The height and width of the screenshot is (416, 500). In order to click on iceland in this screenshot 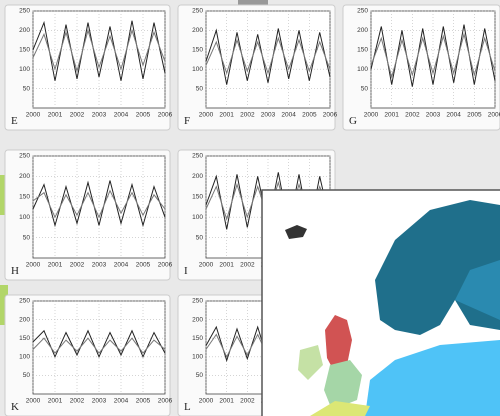, I will do `click(296, 232)`.